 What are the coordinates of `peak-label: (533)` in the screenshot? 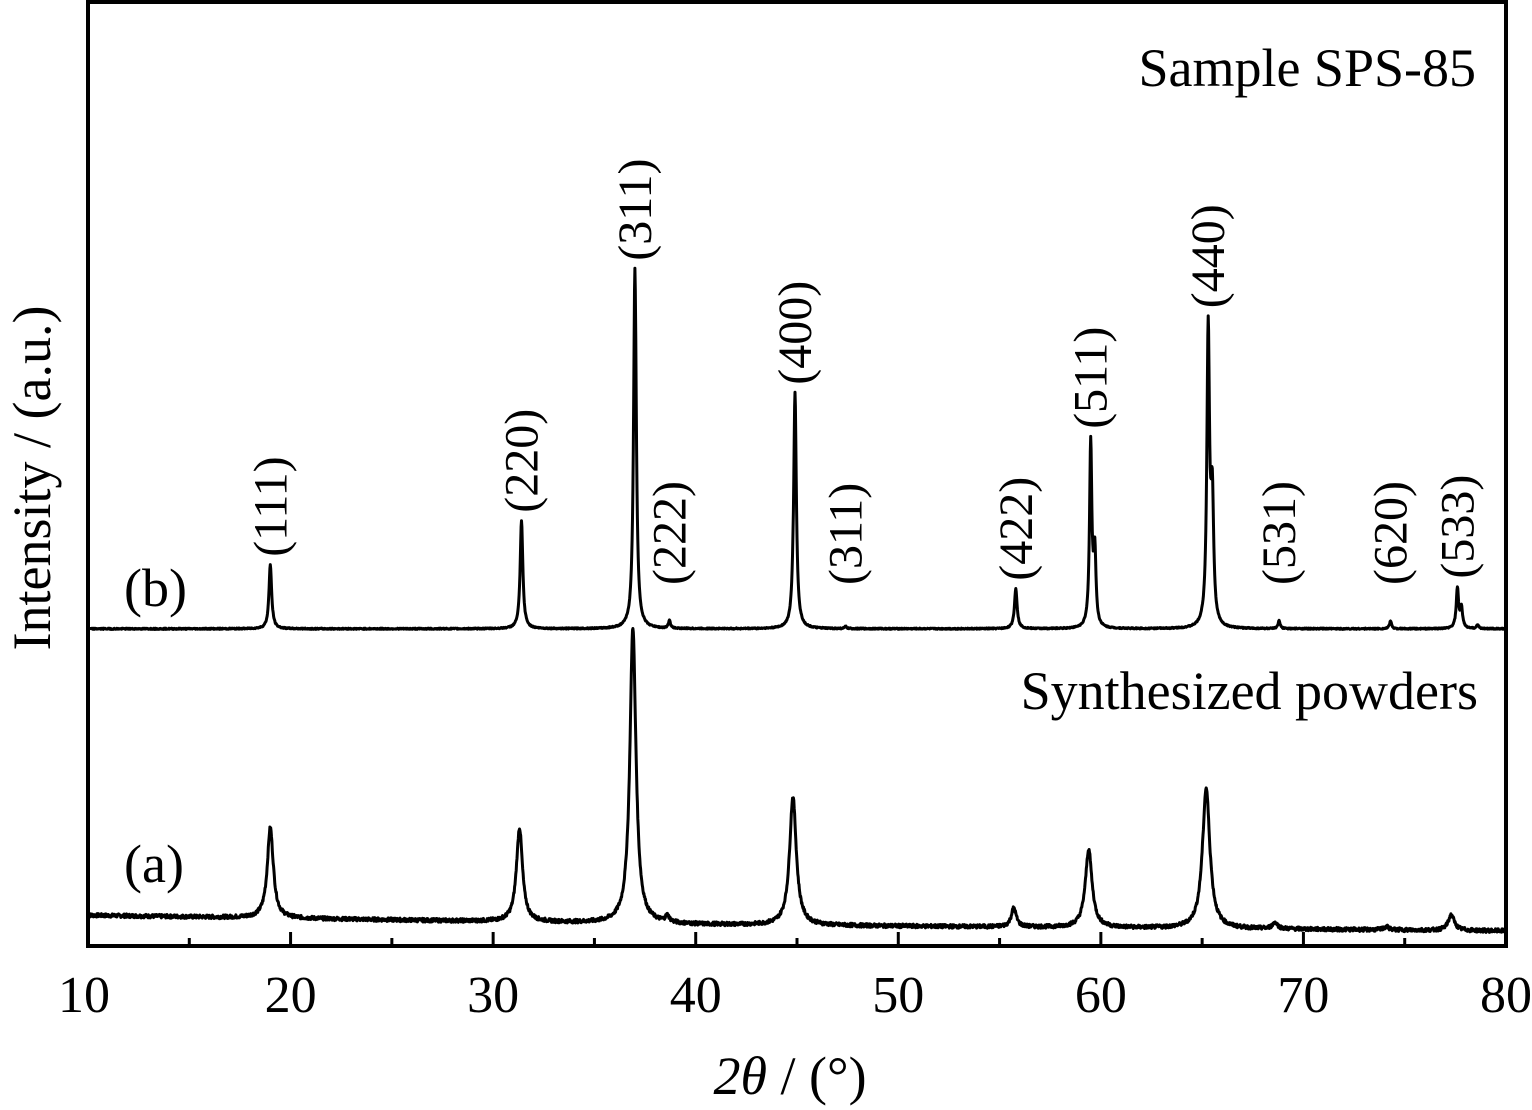 It's located at (1457, 527).